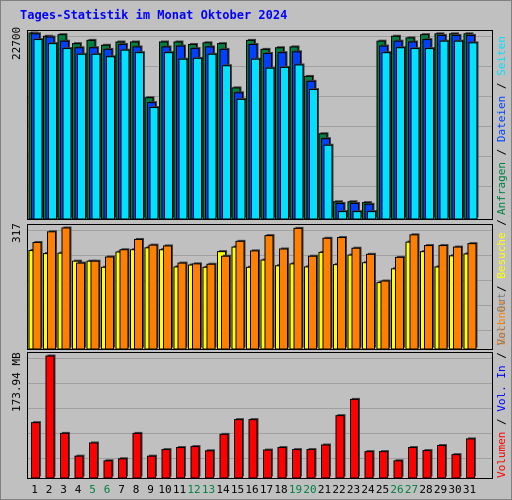 This screenshot has height=500, width=512. I want to click on legend-anfragen: Anfragen, so click(501, 188).